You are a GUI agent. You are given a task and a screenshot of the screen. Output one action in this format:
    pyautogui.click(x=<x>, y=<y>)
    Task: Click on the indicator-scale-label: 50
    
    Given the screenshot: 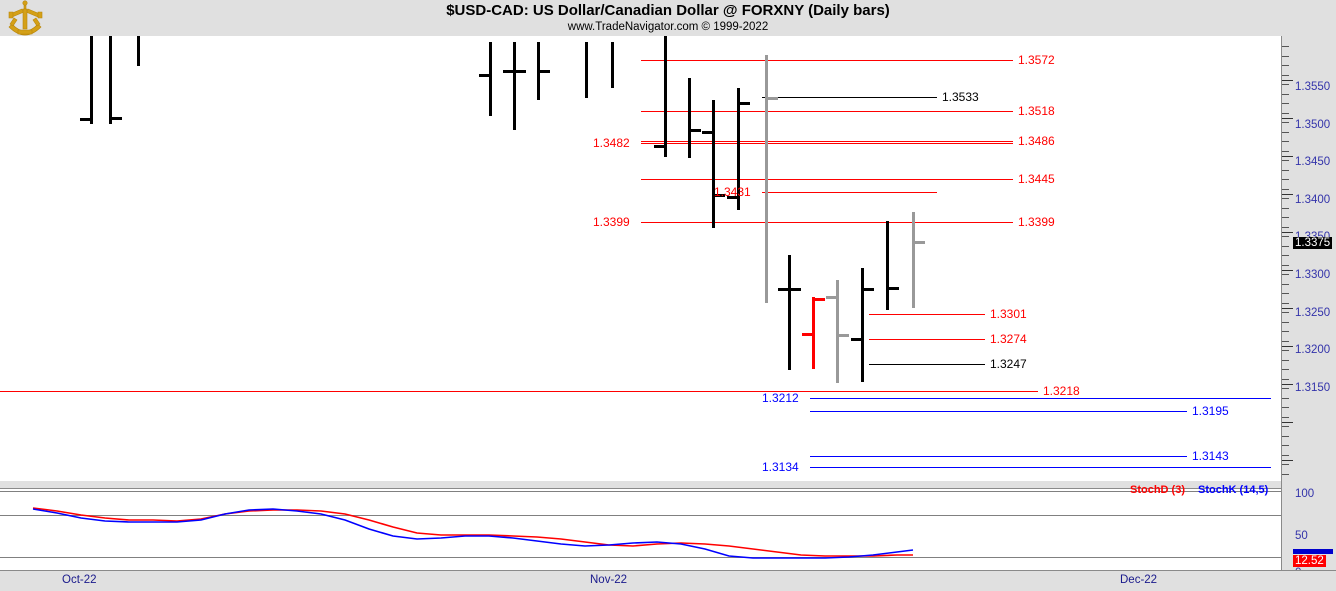 What is the action you would take?
    pyautogui.click(x=1301, y=536)
    